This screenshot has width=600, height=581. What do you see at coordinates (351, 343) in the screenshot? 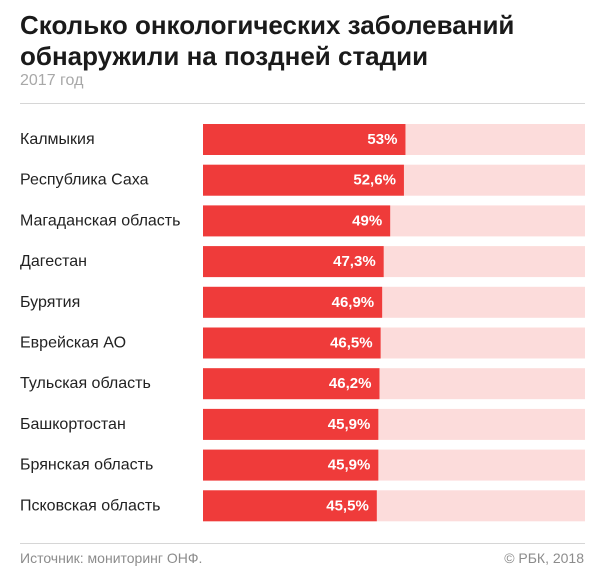
I see `value-label: 46,5%` at bounding box center [351, 343].